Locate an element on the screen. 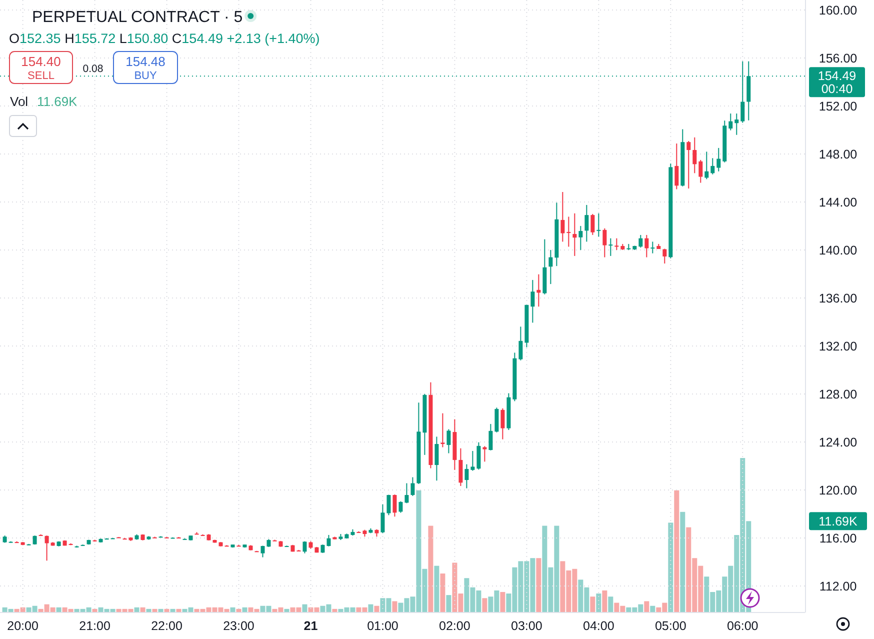  annotation: BUY is located at coordinates (146, 76).